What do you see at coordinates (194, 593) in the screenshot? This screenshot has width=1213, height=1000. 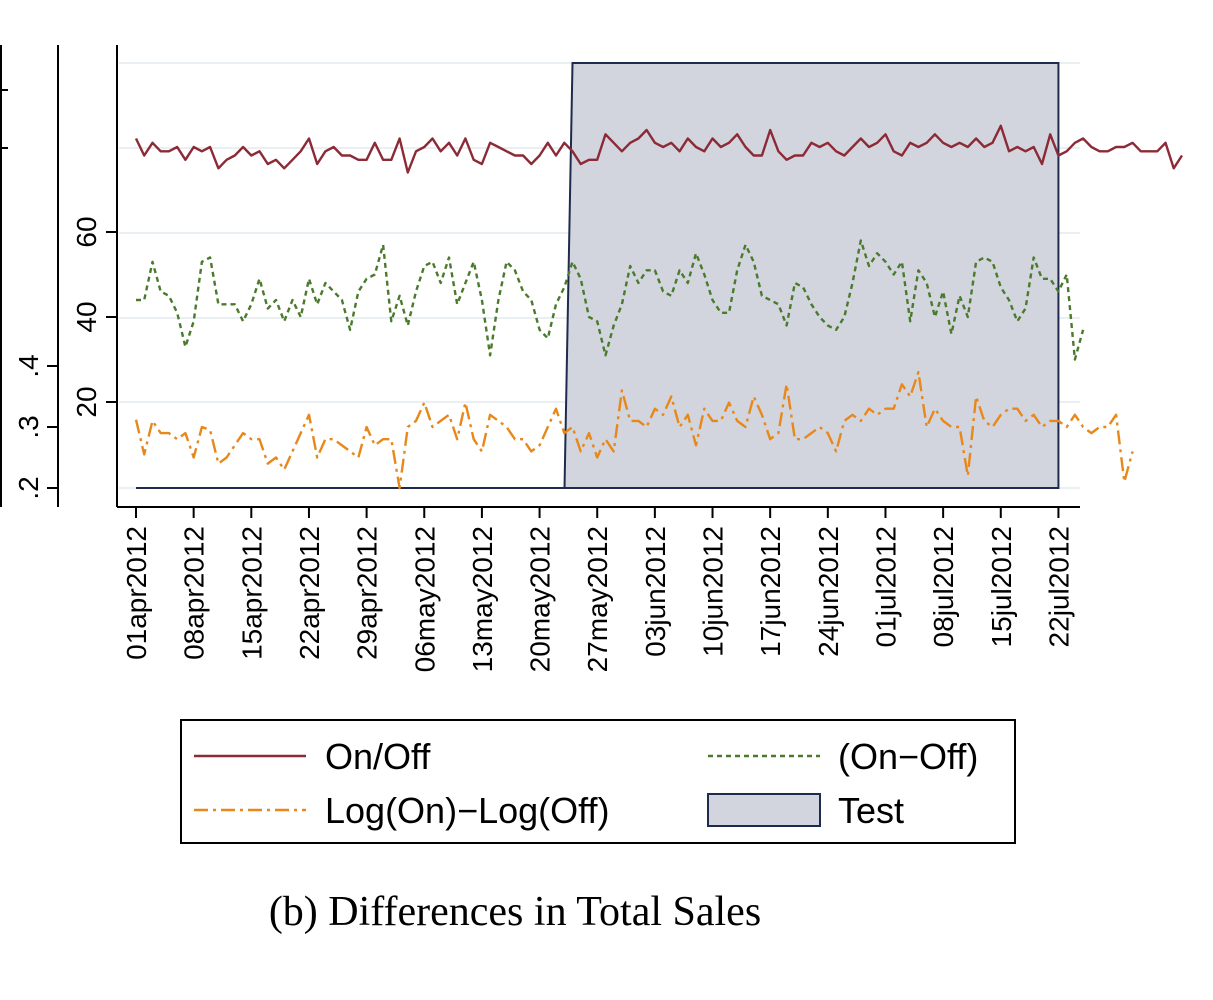 I see `x-tick-label-1: 08apr2012` at bounding box center [194, 593].